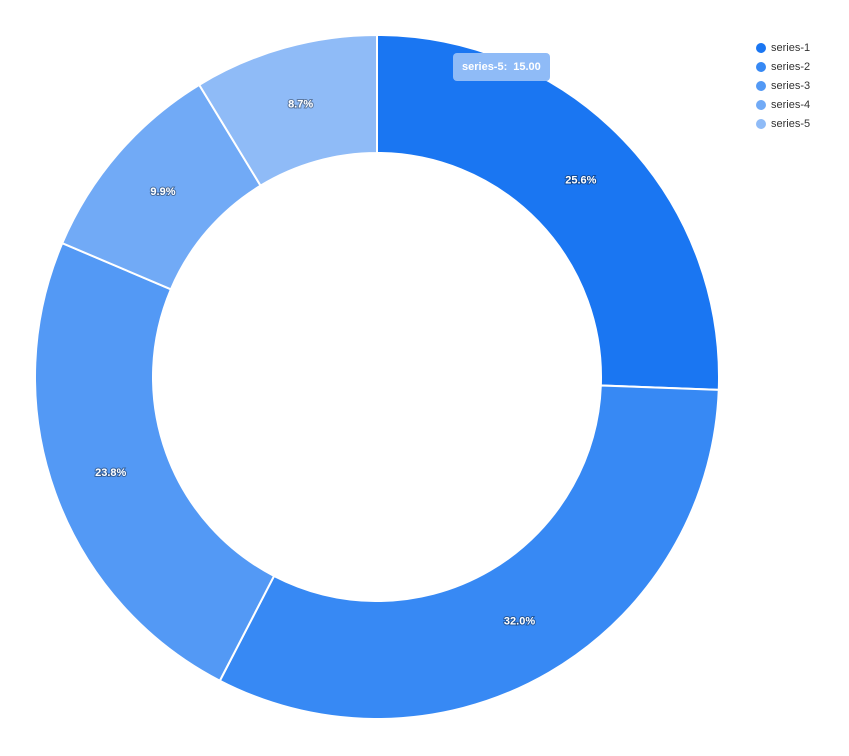 This screenshot has width=849, height=756. I want to click on legend-label: series-4, so click(791, 104).